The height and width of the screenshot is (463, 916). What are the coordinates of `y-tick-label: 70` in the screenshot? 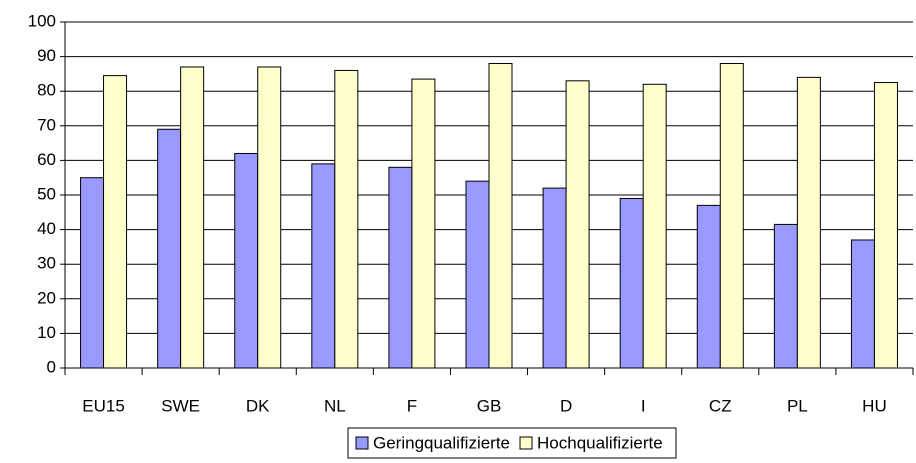 It's located at (46, 124).